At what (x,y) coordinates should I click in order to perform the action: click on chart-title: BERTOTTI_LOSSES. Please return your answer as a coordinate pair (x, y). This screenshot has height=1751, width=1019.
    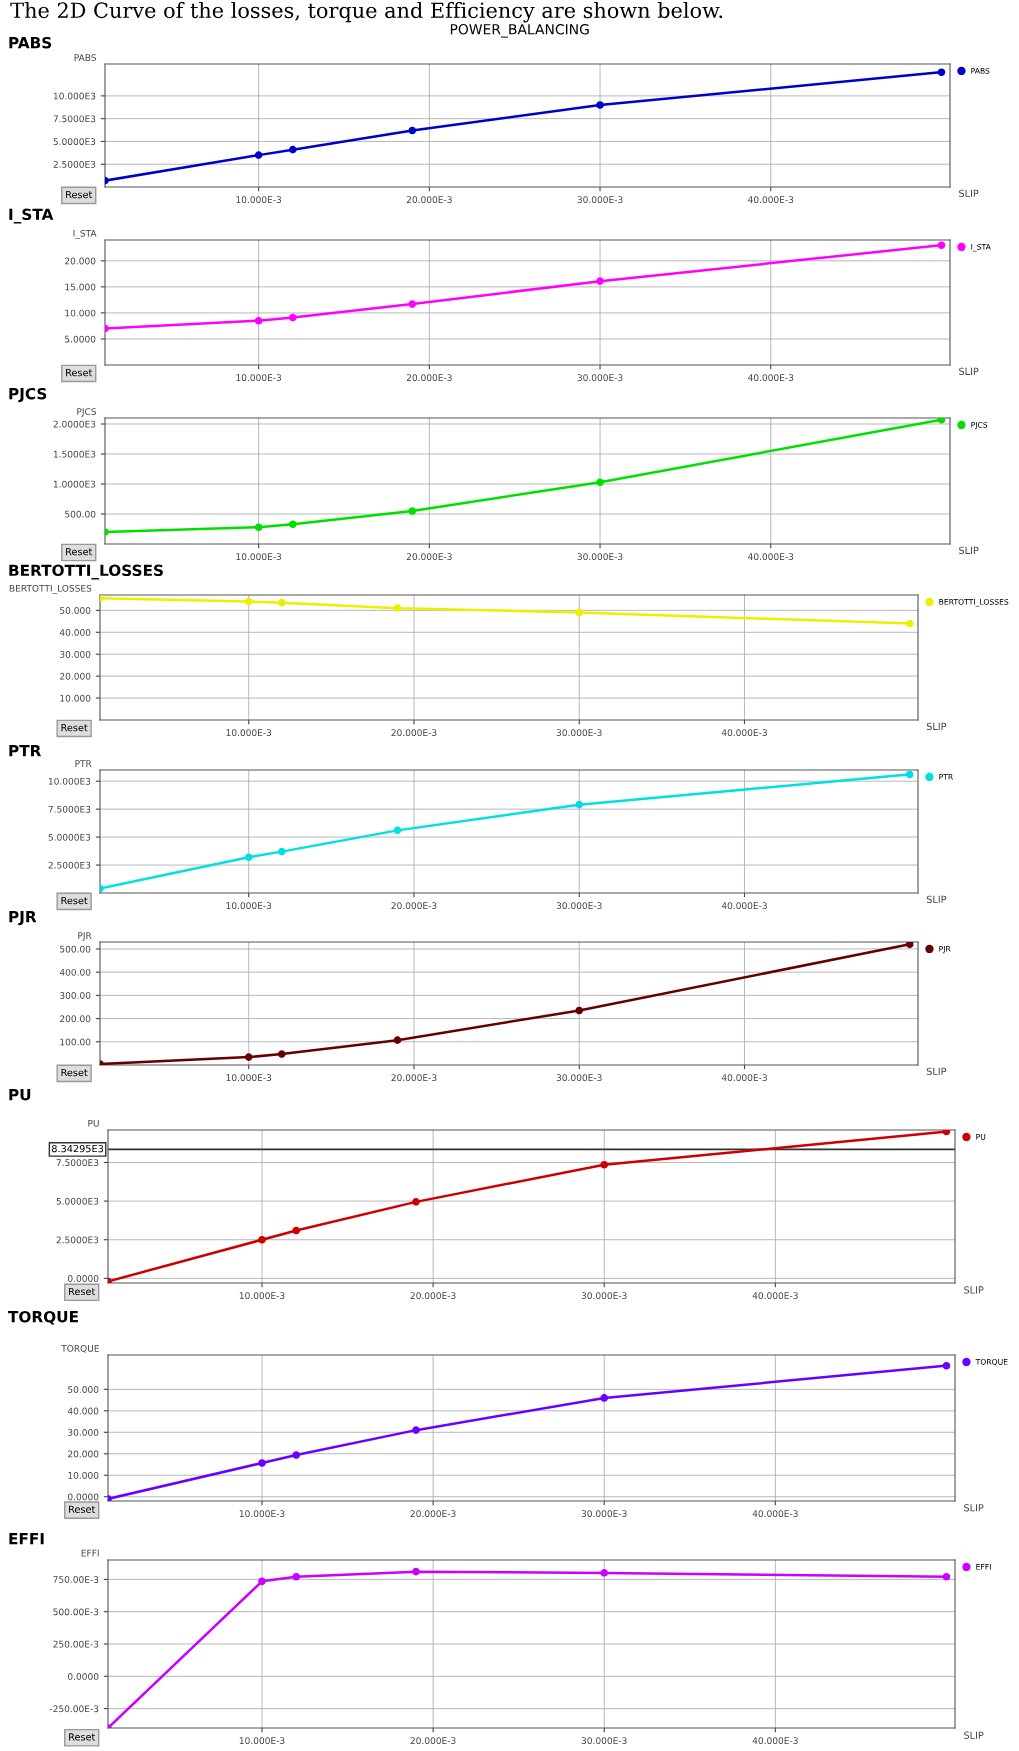
    Looking at the image, I should click on (86, 572).